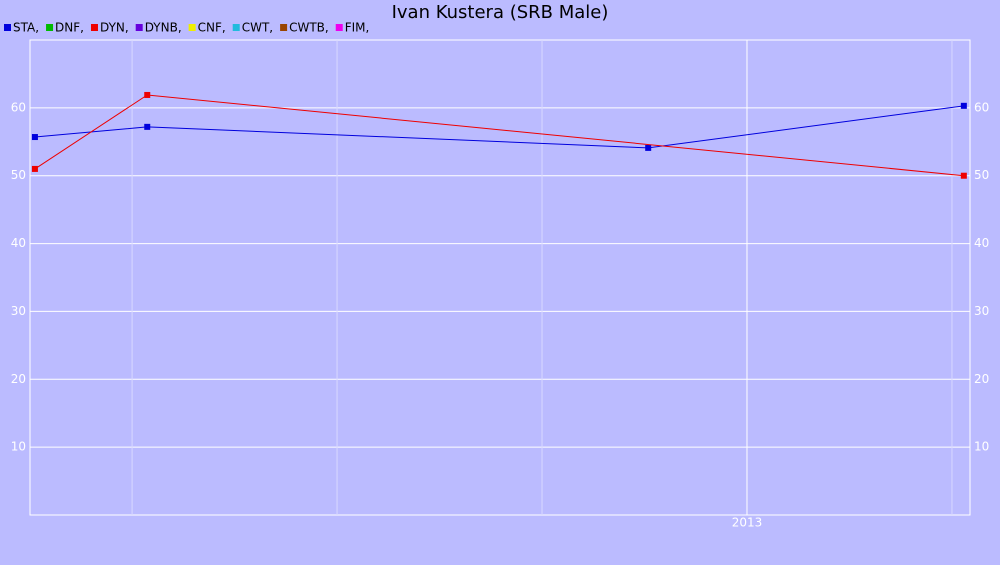  Describe the element at coordinates (18, 311) in the screenshot. I see `y-tick-label: 30` at that location.